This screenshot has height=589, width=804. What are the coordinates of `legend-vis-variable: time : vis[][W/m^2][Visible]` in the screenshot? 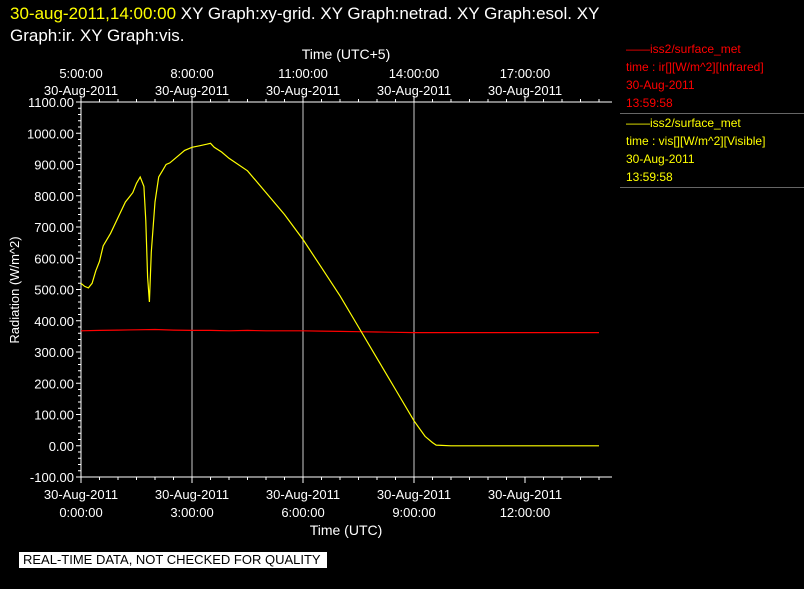 It's located at (696, 141).